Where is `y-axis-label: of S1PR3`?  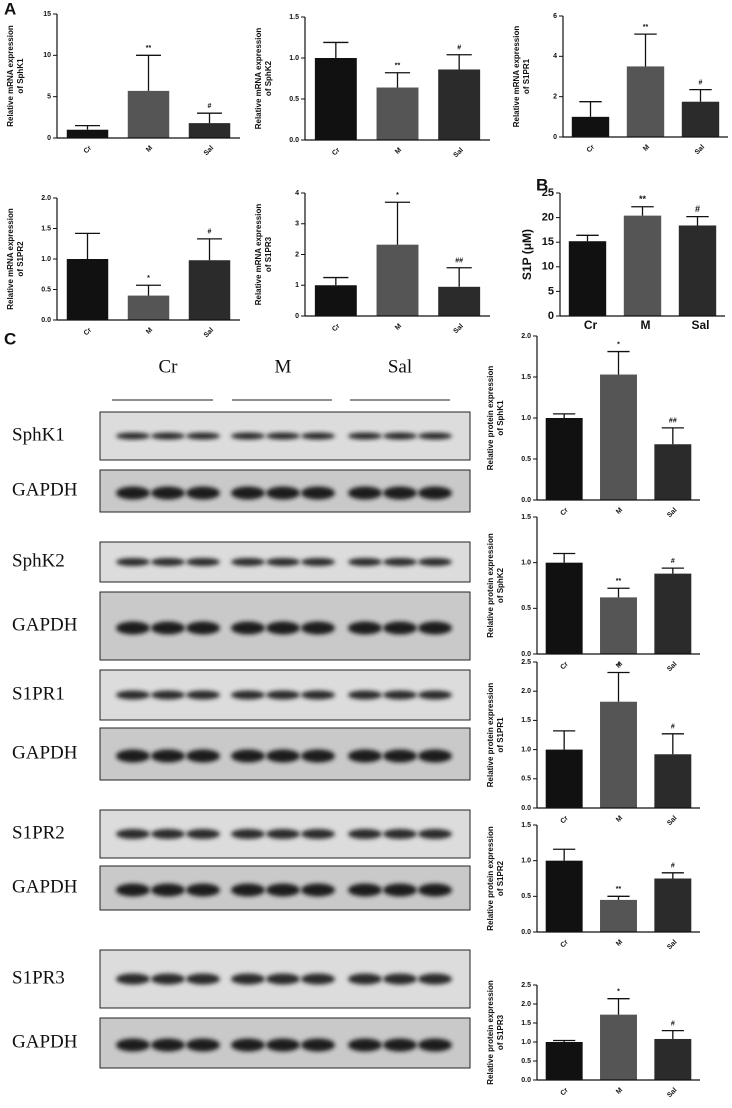
y-axis-label: of S1PR3 is located at coordinates (500, 1032).